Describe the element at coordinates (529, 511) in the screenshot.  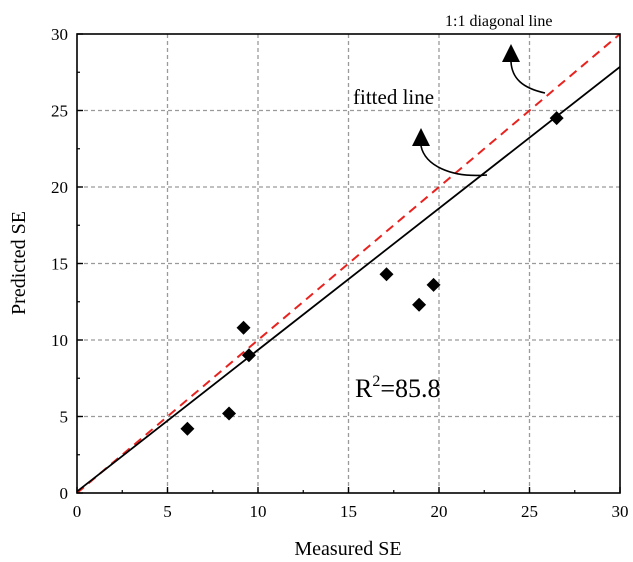
I see `x-tick-label: 25` at that location.